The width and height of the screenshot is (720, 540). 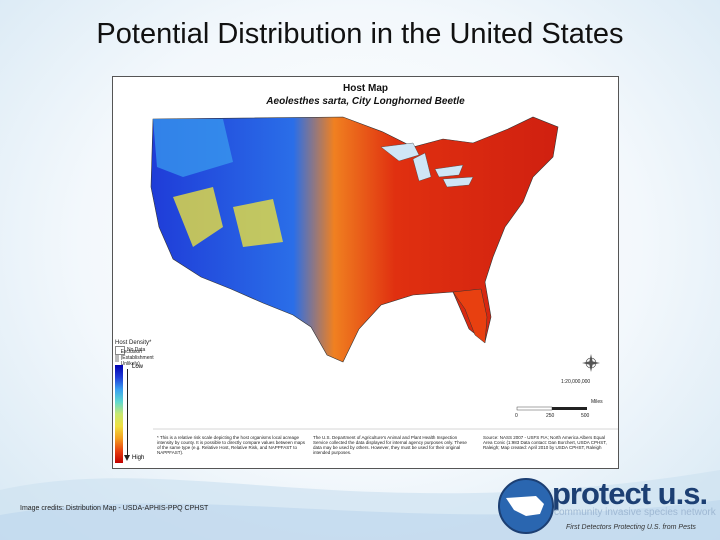 I want to click on no-data-swatch, so click(x=120, y=350).